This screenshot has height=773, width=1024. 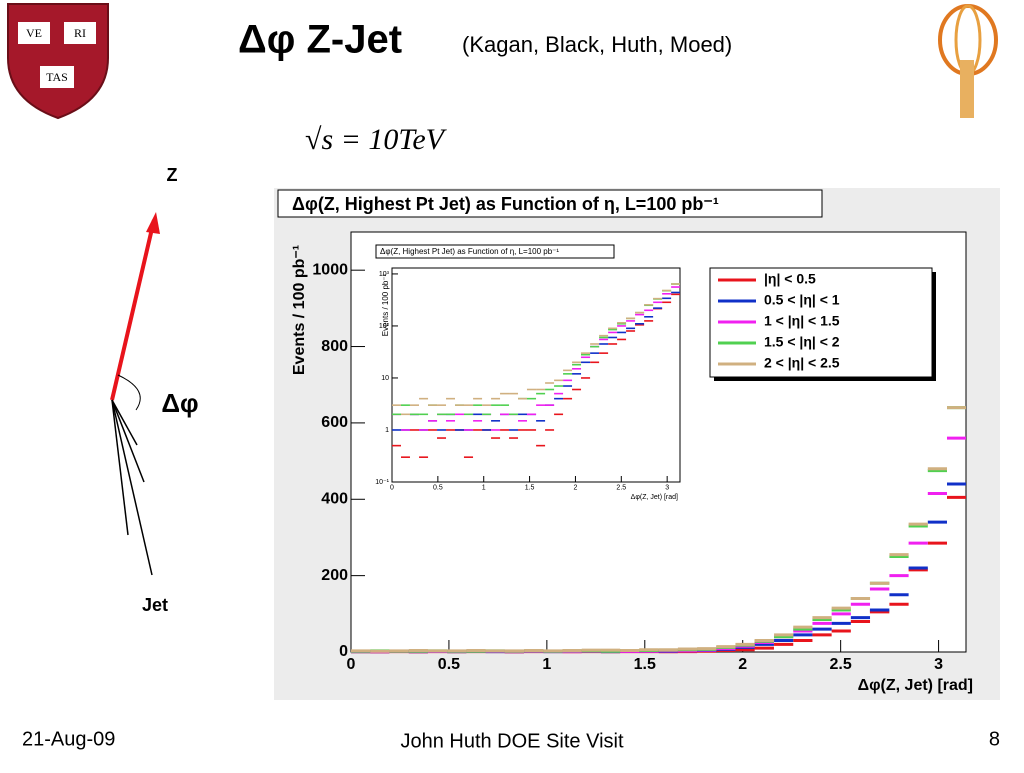 What do you see at coordinates (334, 422) in the screenshot?
I see `y-tick-label: 600` at bounding box center [334, 422].